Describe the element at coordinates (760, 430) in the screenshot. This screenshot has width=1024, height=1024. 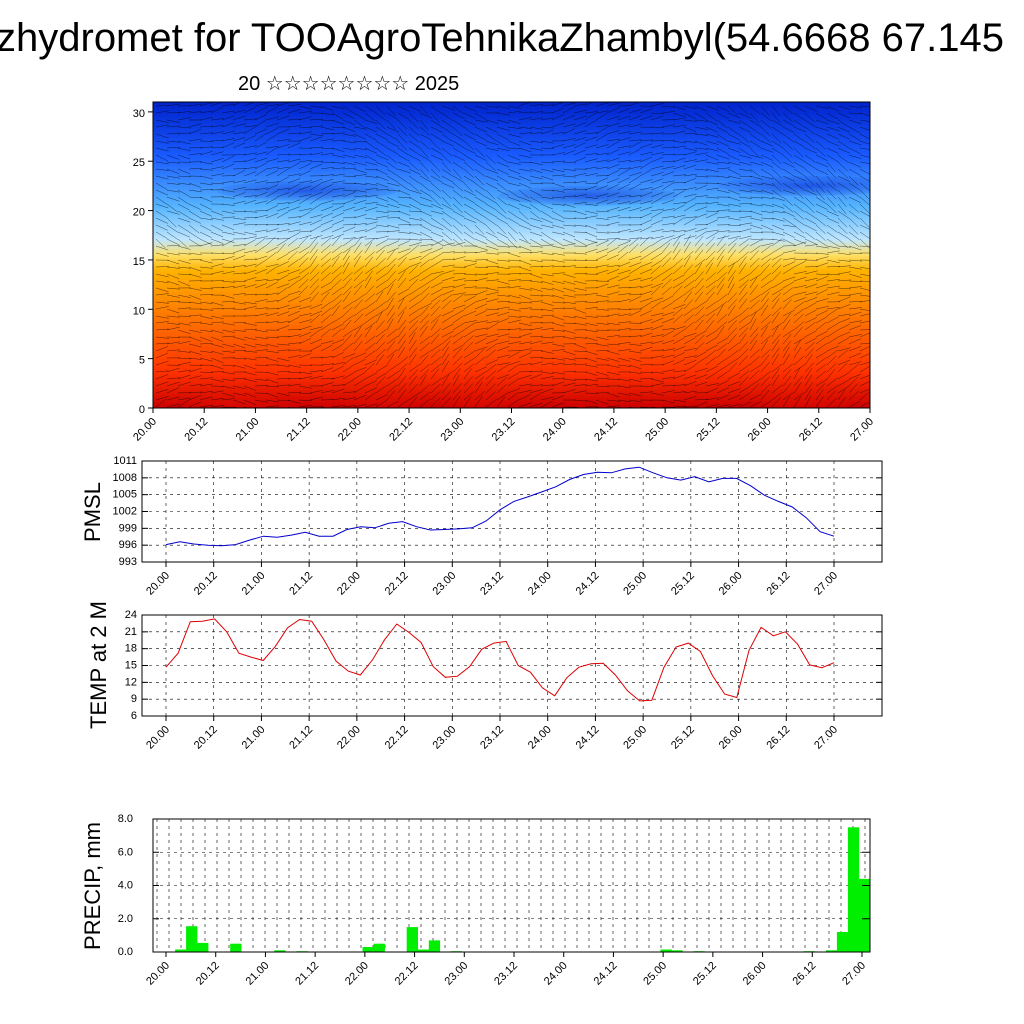
I see `x-tick-label: 26.00` at that location.